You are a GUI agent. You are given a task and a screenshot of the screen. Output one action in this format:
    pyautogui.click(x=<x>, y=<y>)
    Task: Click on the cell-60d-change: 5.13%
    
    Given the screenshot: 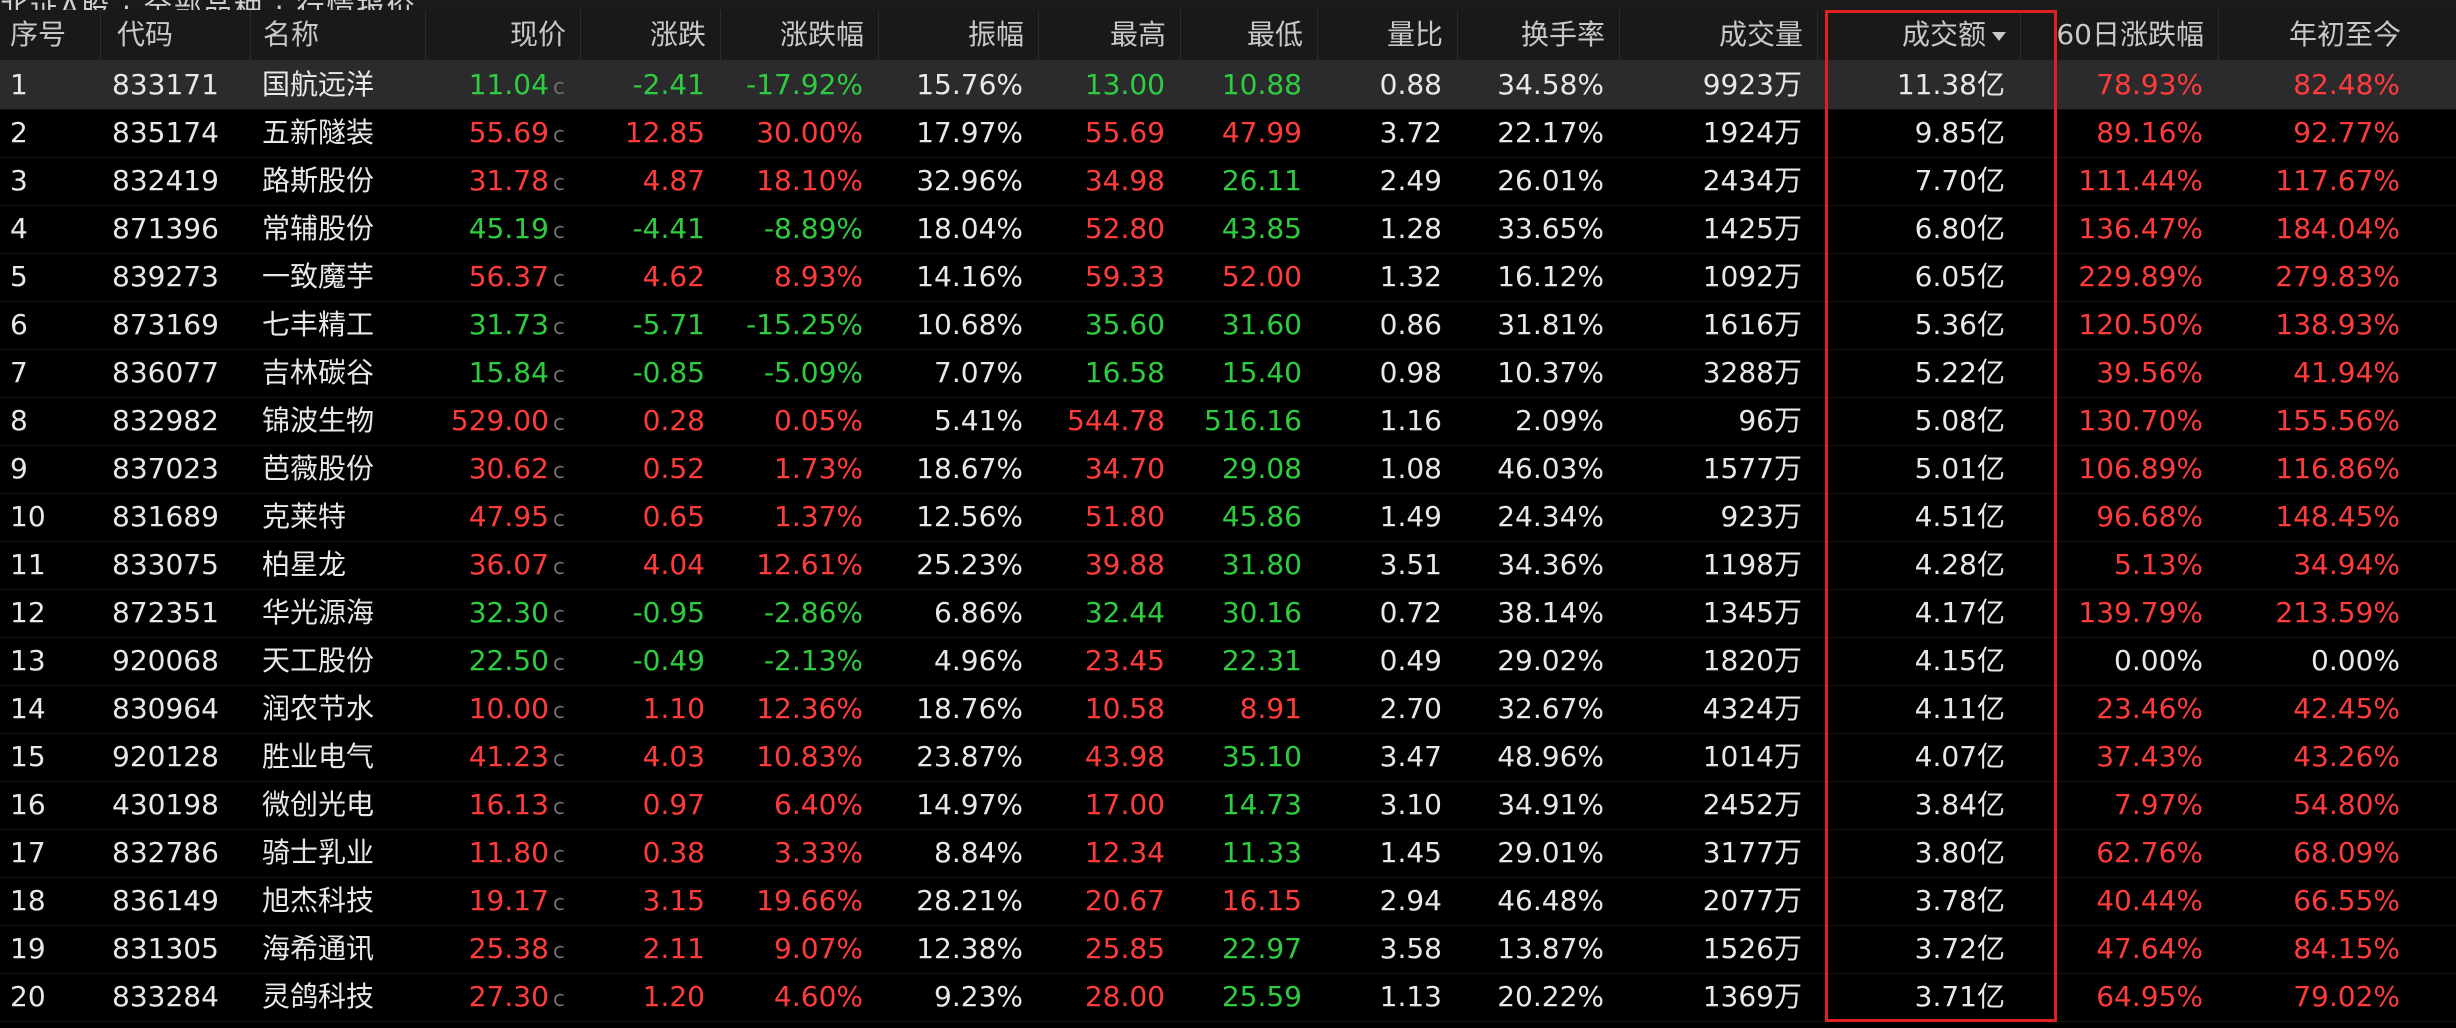 What is the action you would take?
    pyautogui.click(x=2158, y=564)
    